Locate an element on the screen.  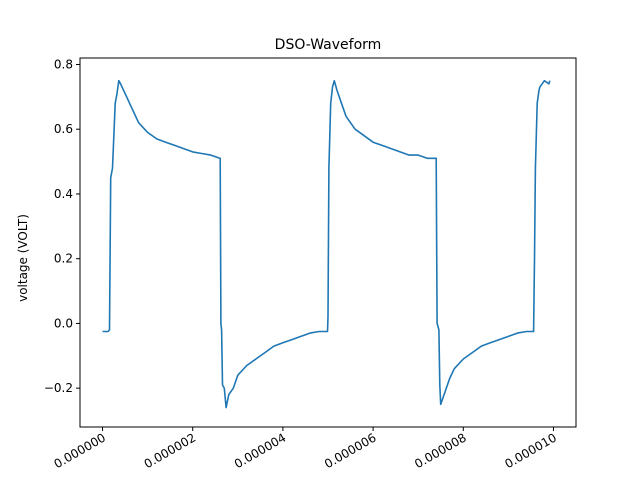
y-tick-label: 0.8 is located at coordinates (63, 64).